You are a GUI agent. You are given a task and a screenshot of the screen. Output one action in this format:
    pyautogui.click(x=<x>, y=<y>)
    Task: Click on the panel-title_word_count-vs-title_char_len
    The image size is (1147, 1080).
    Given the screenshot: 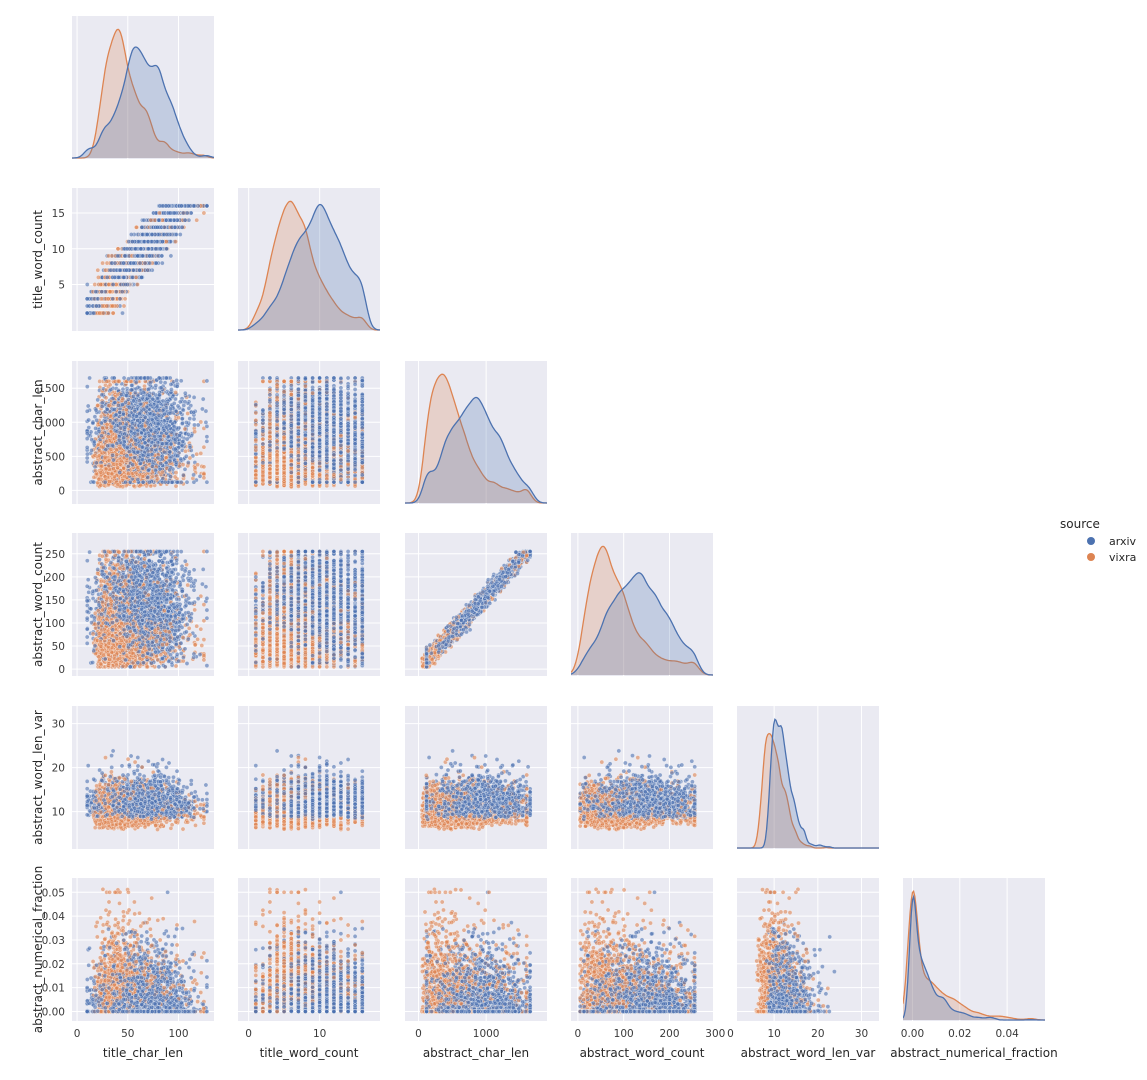 What is the action you would take?
    pyautogui.click(x=143, y=259)
    